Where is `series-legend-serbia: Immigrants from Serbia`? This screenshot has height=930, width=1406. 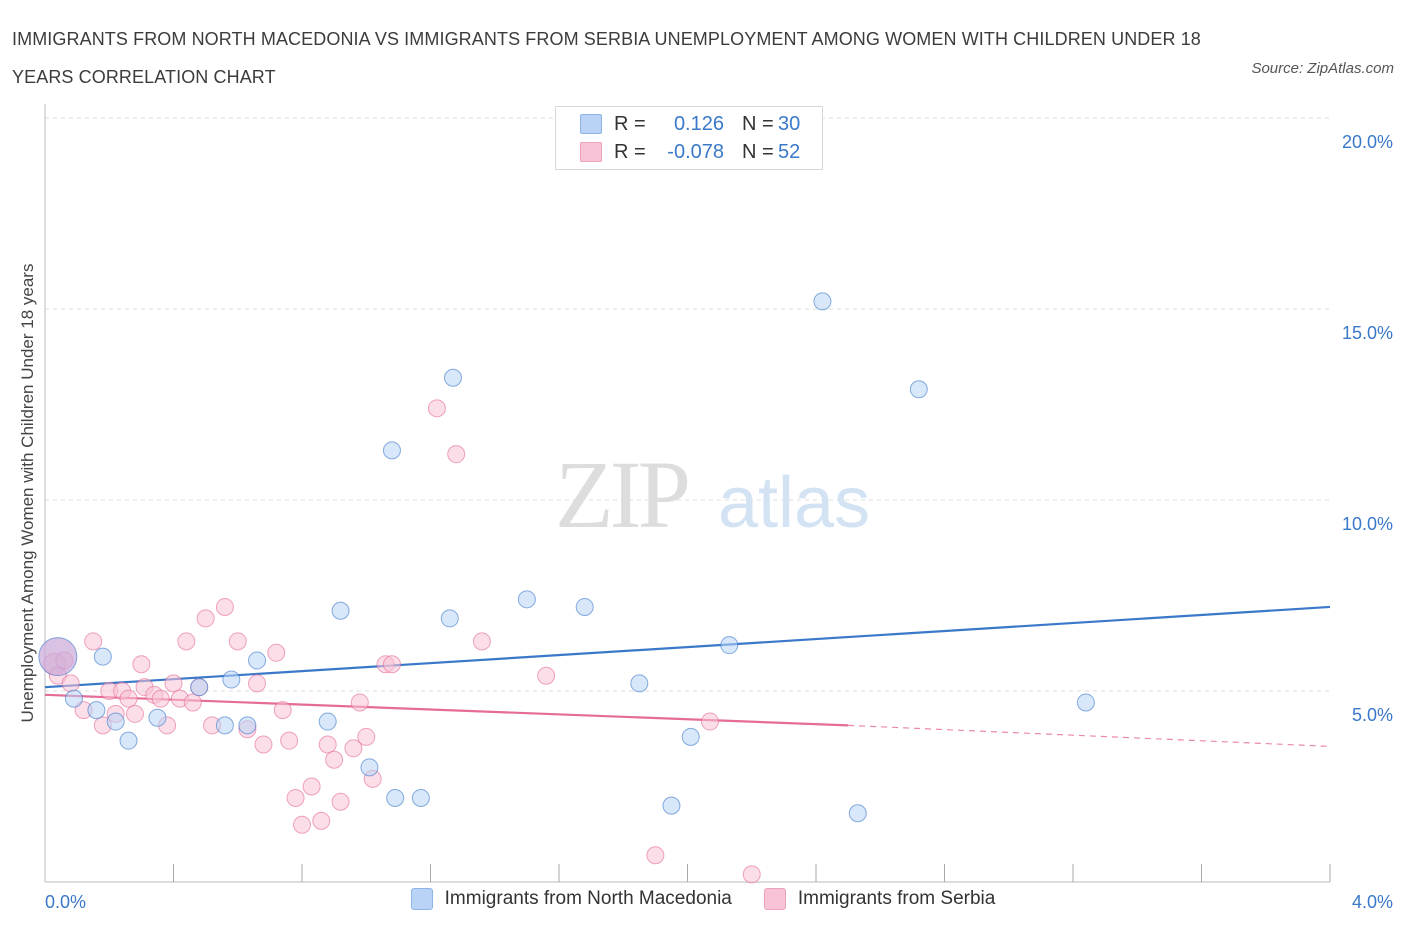
series-legend-serbia: Immigrants from Serbia is located at coordinates (879, 899).